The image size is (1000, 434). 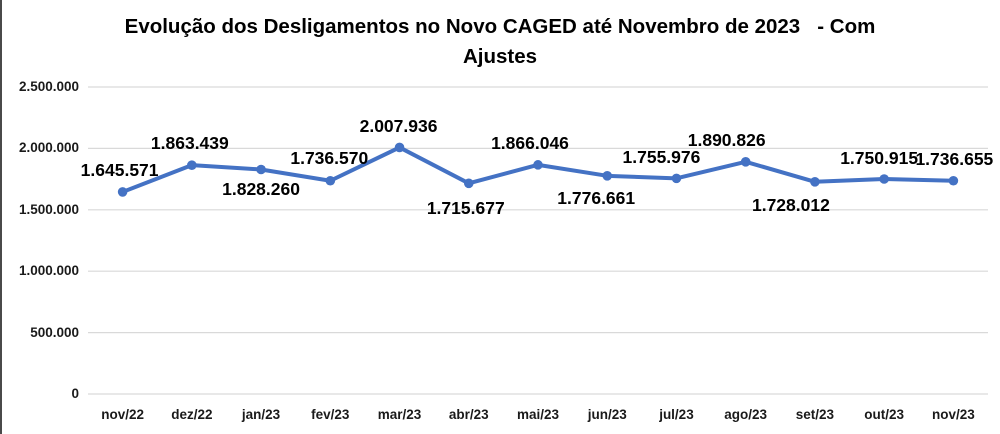 I want to click on x-axis-category-label: set/23, so click(x=815, y=414).